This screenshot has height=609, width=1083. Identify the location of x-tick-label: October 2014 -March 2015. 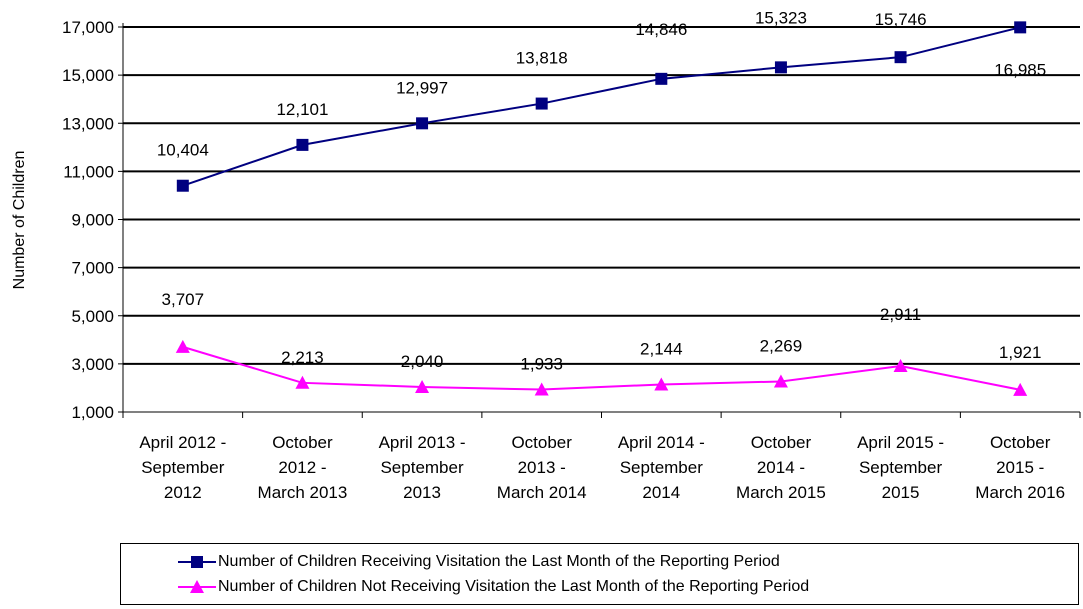
(781, 467).